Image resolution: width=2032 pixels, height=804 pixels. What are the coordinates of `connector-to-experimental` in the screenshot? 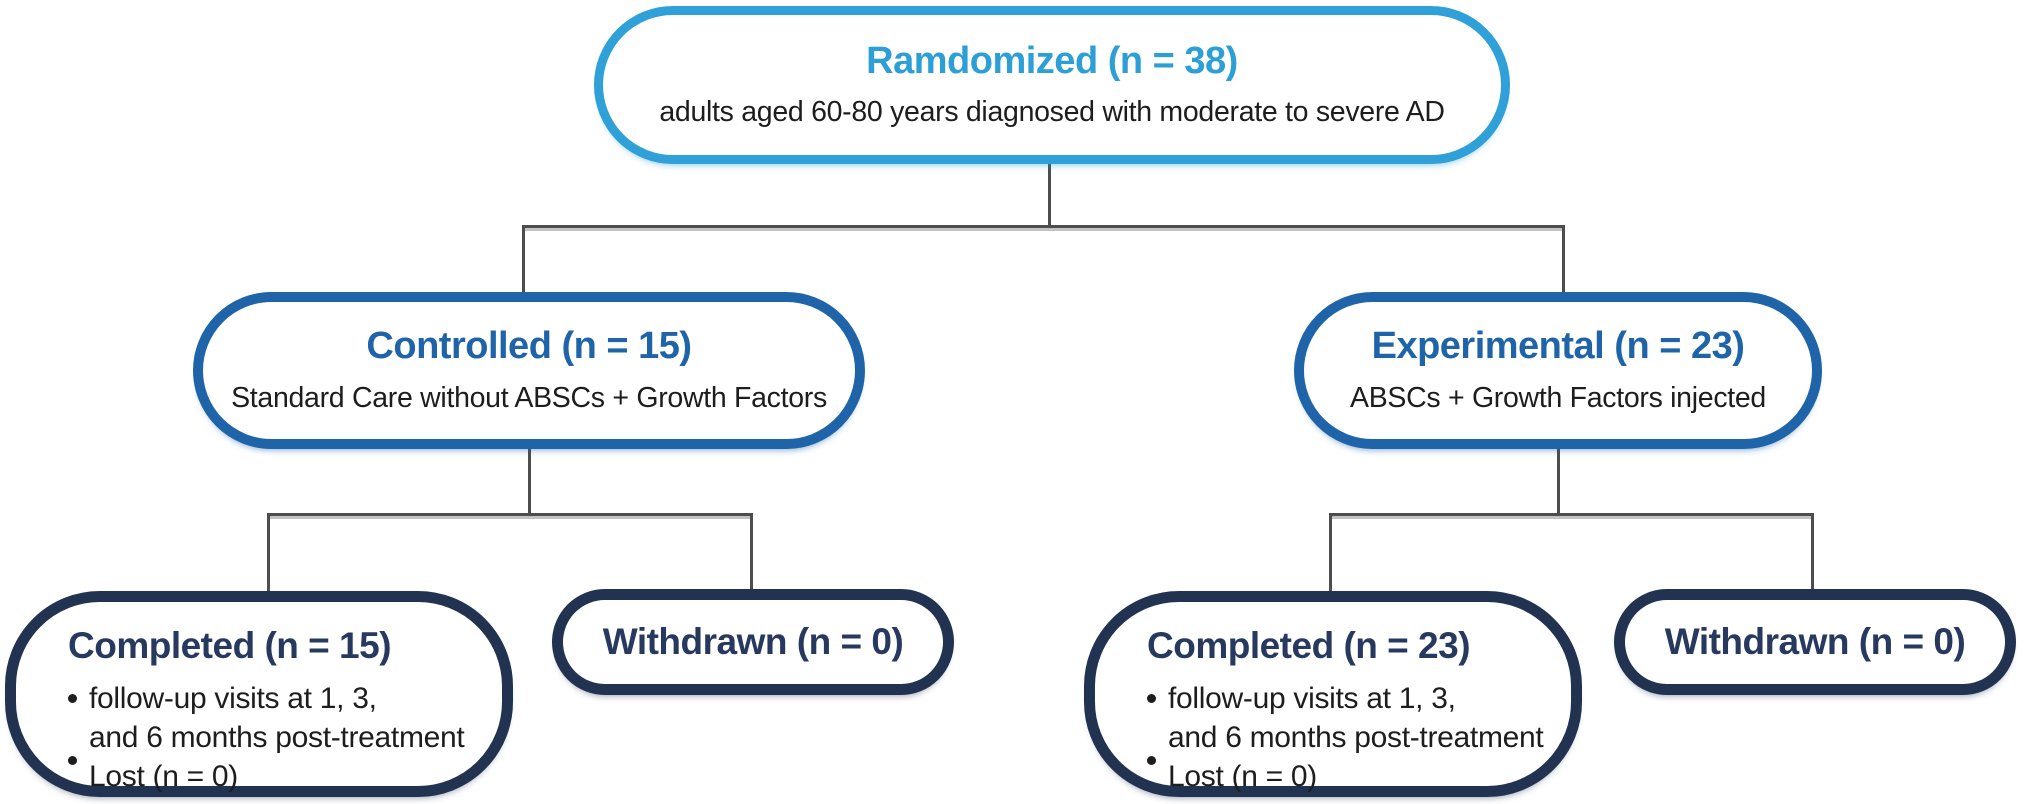 It's located at (1563, 260).